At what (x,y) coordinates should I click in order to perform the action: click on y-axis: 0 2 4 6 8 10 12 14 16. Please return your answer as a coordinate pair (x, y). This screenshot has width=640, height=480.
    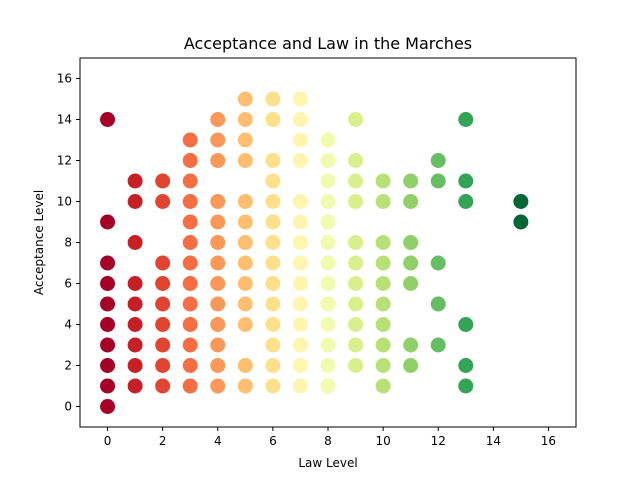
    Looking at the image, I should click on (68, 243).